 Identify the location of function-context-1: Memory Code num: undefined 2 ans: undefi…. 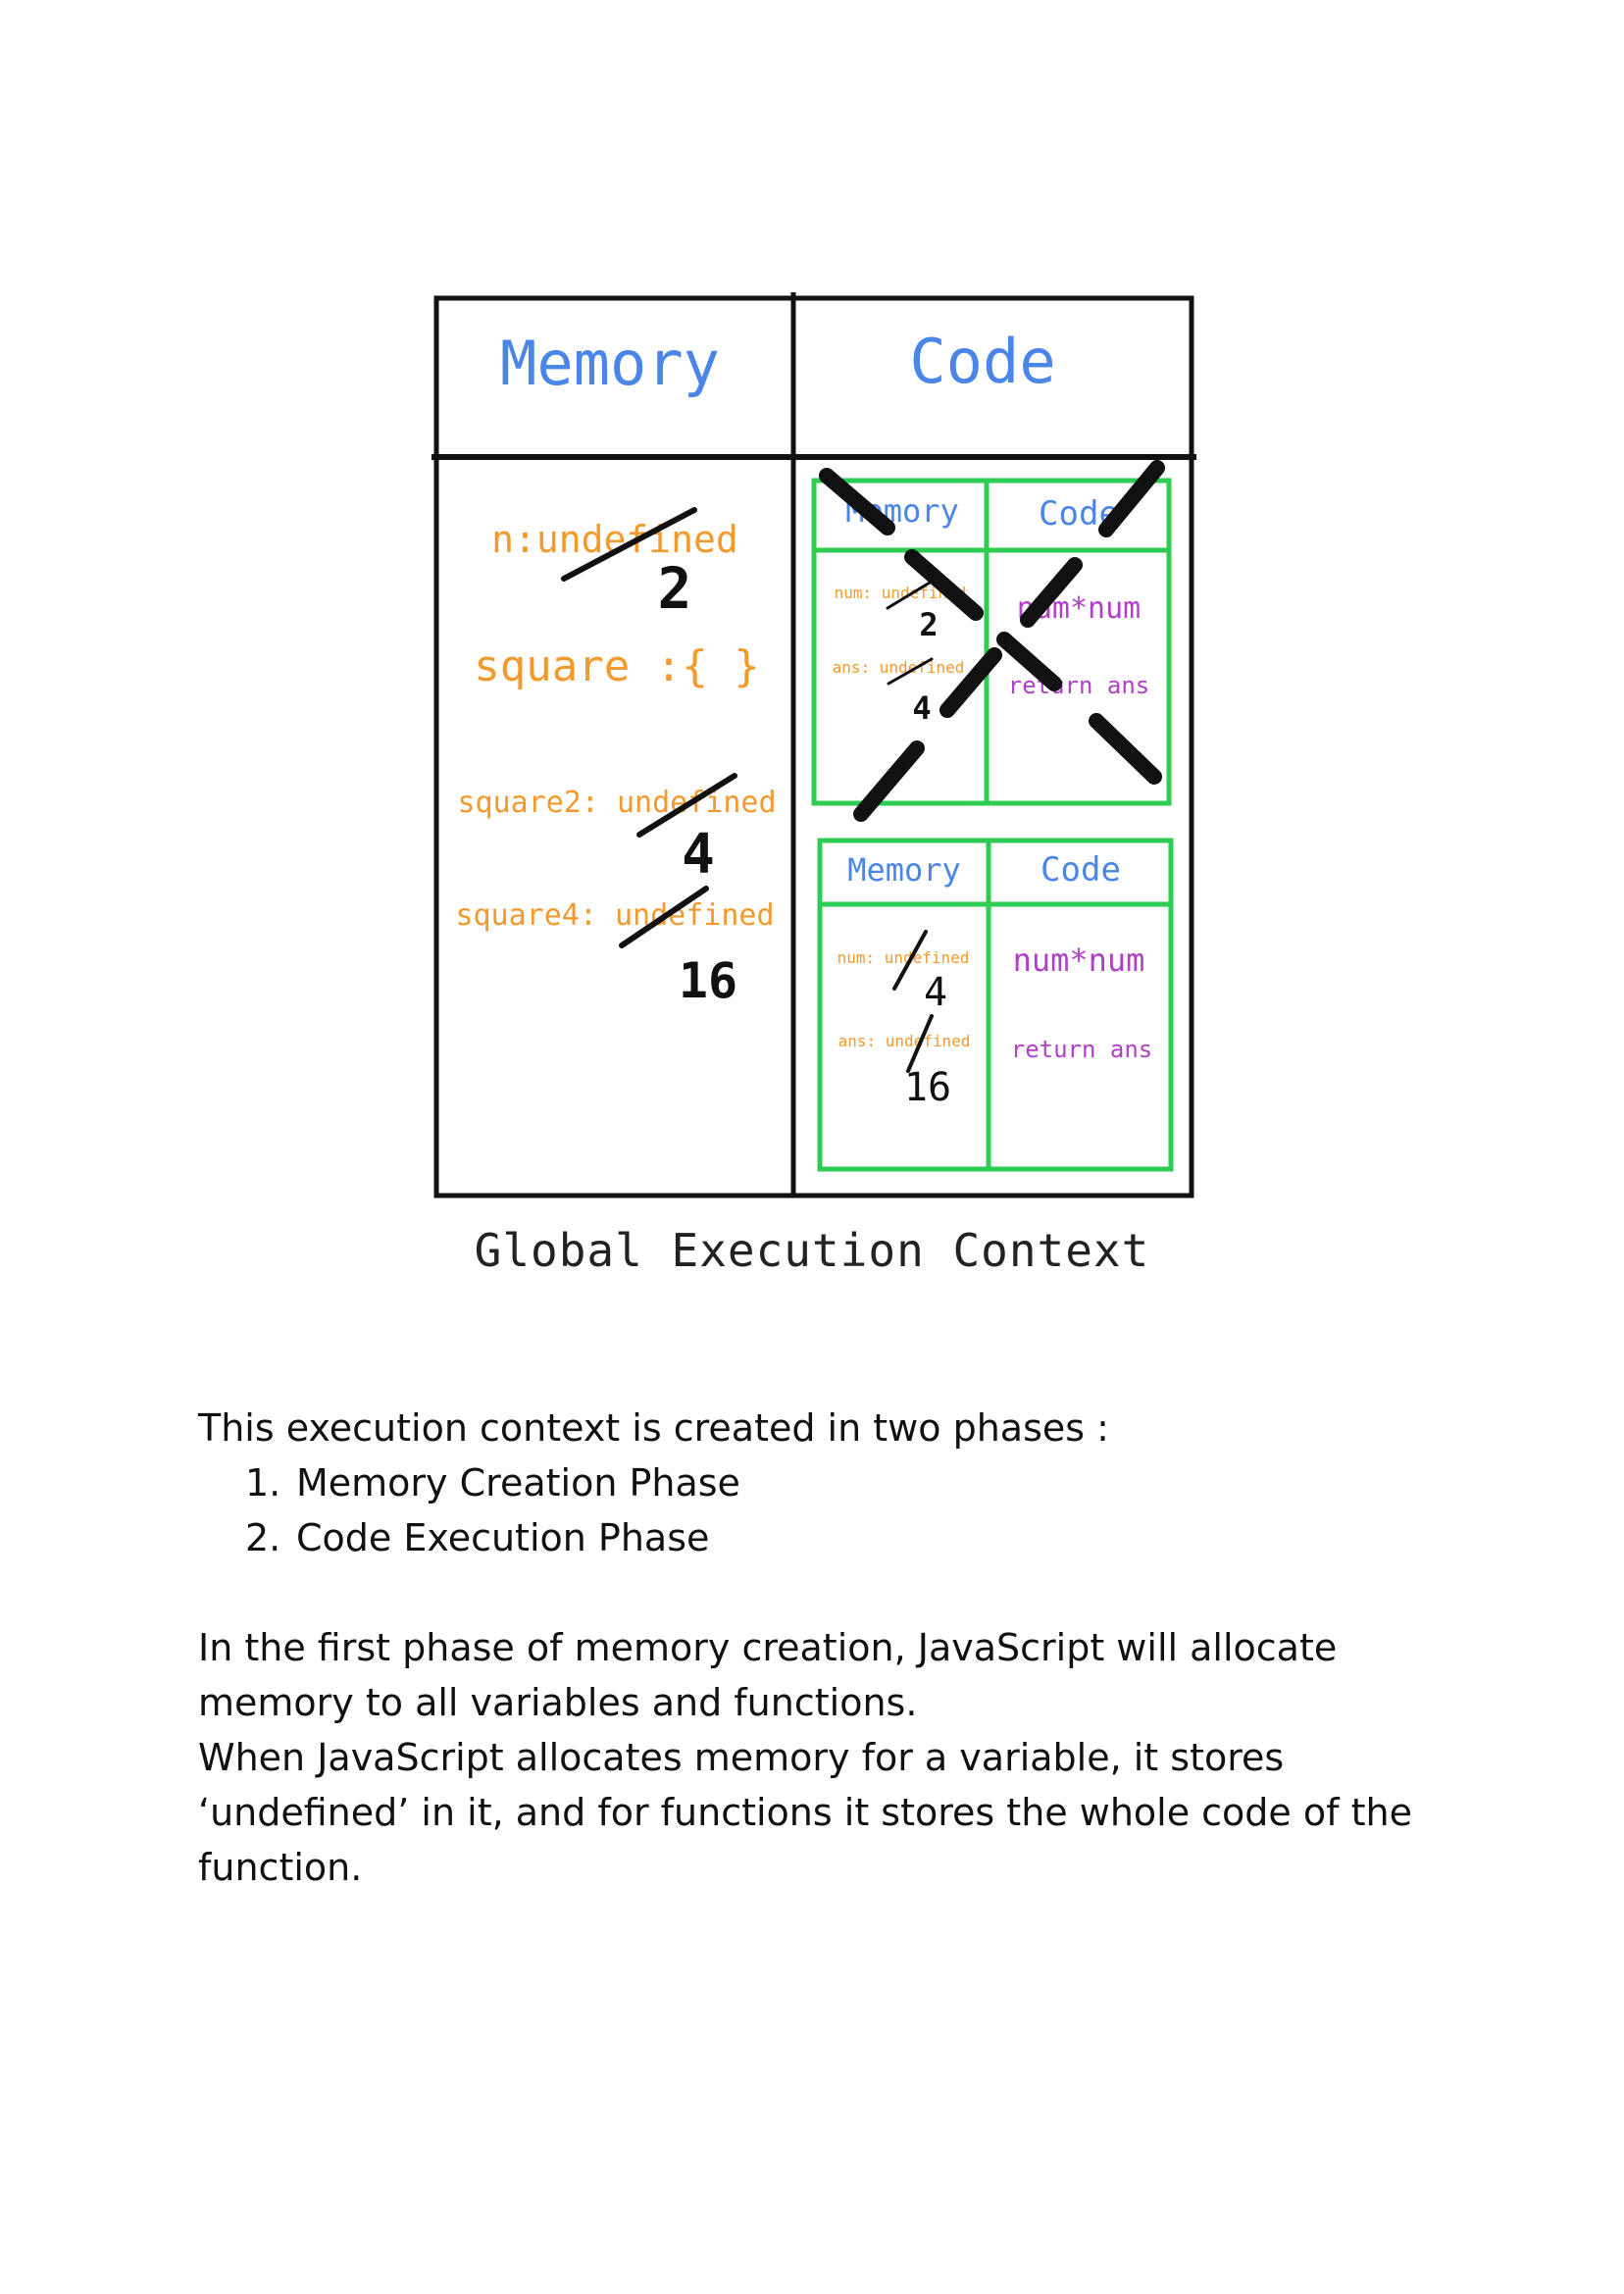
(991, 641).